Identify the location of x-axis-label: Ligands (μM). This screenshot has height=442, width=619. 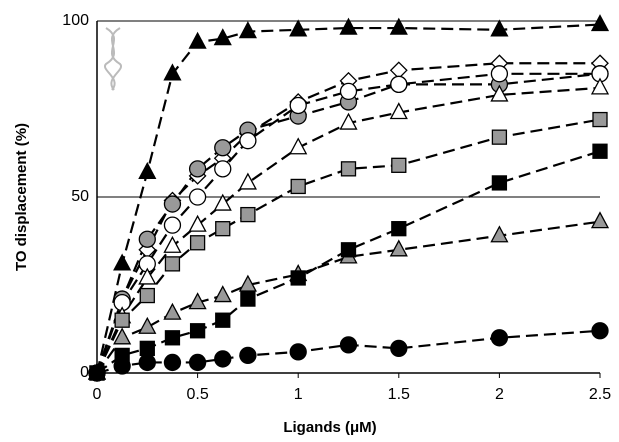
(329, 427).